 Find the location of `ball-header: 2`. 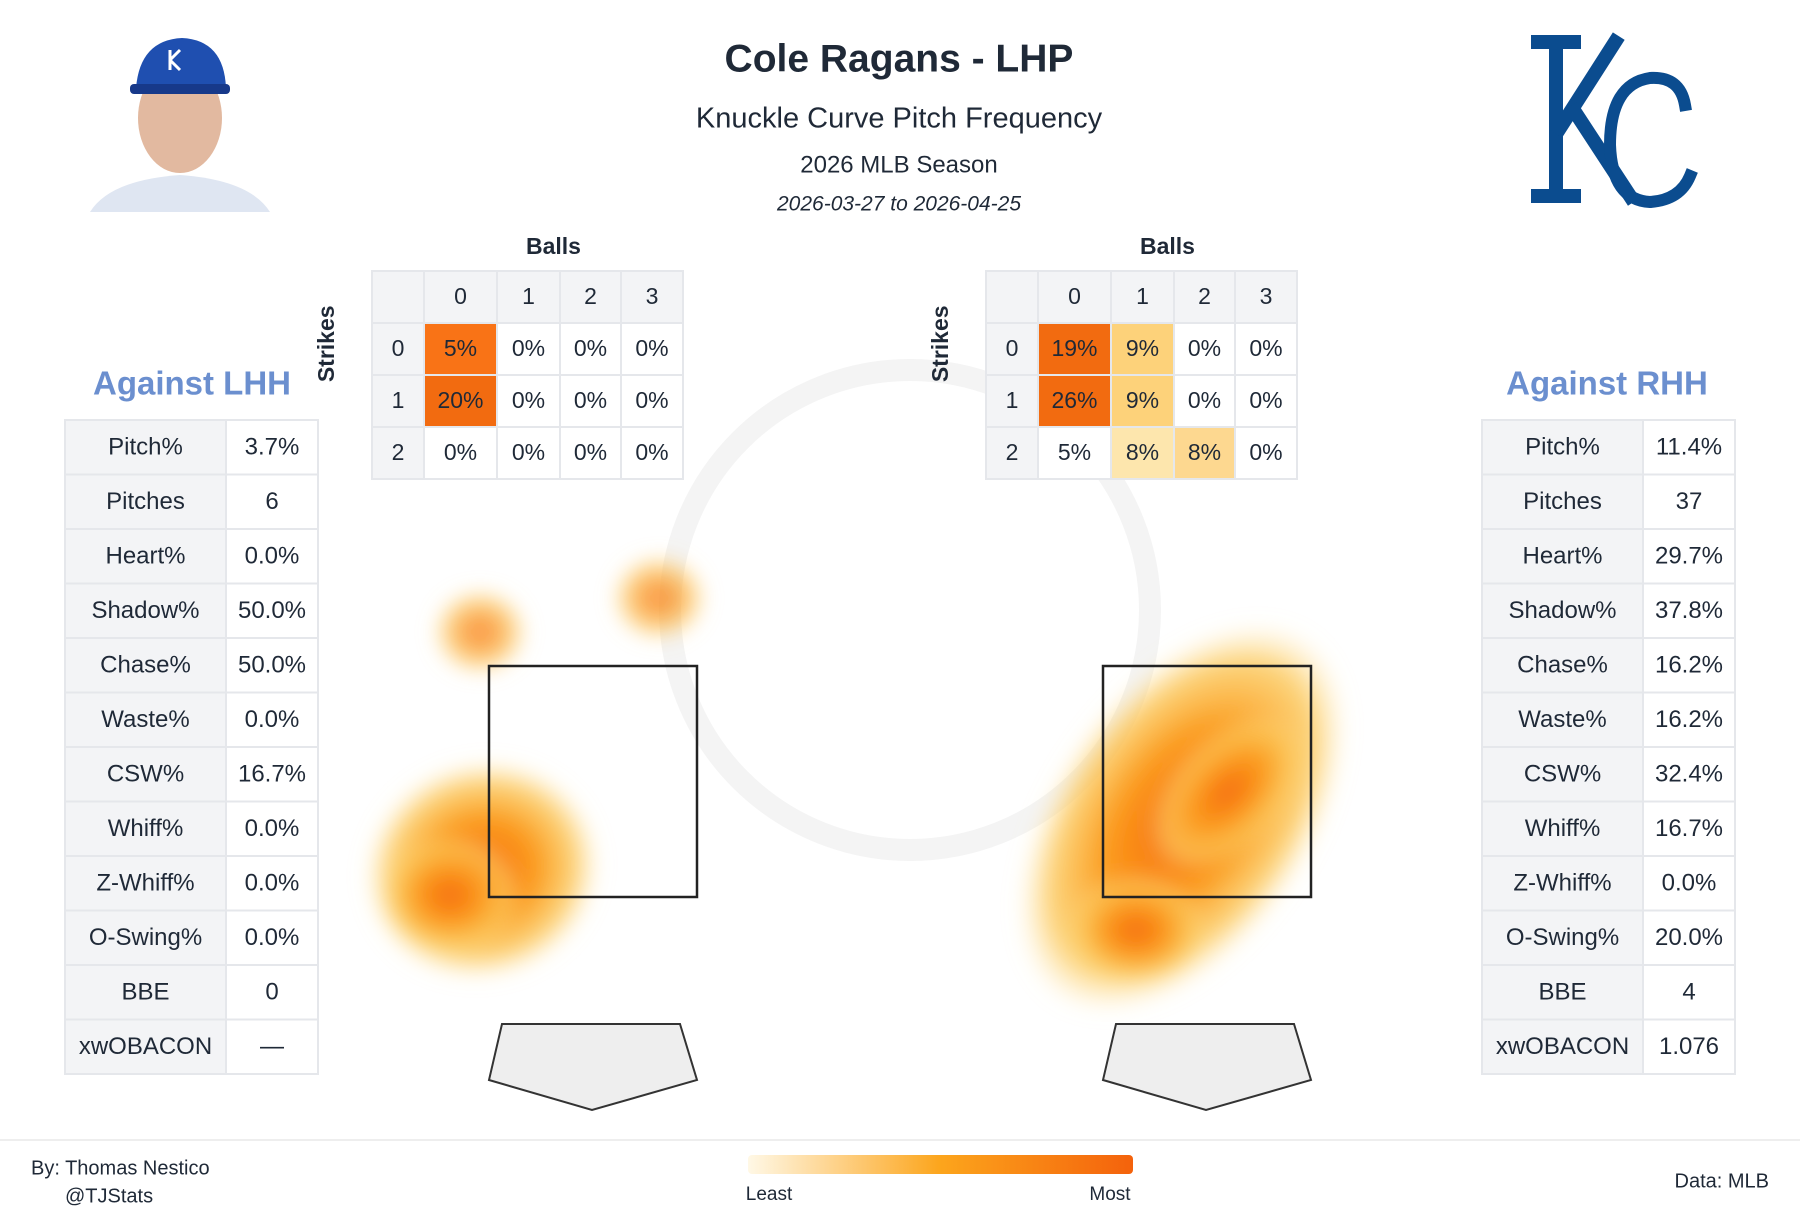

ball-header: 2 is located at coordinates (590, 296).